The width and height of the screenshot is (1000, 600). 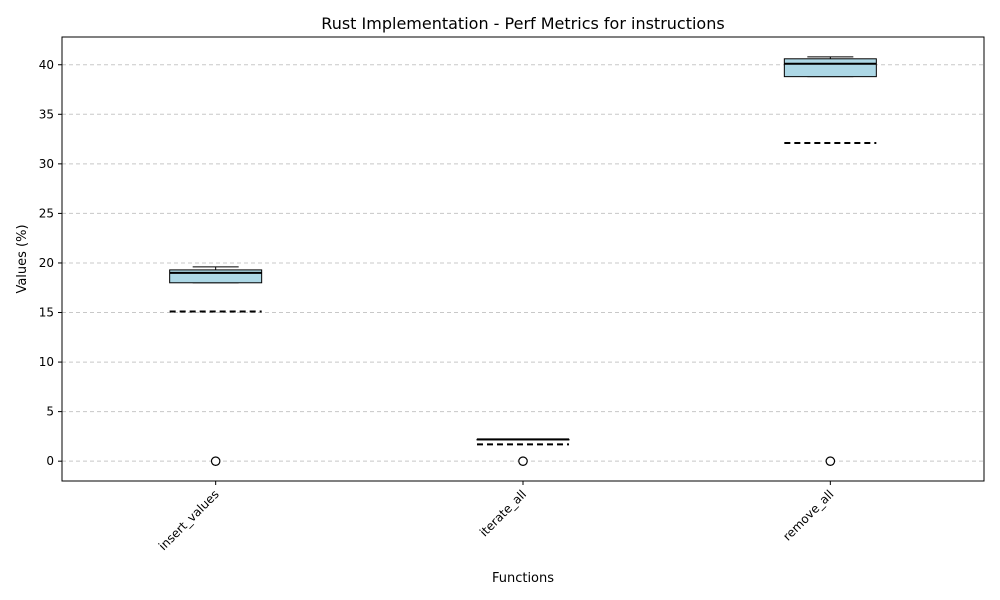 What do you see at coordinates (46, 114) in the screenshot?
I see `y-tick-label: 35` at bounding box center [46, 114].